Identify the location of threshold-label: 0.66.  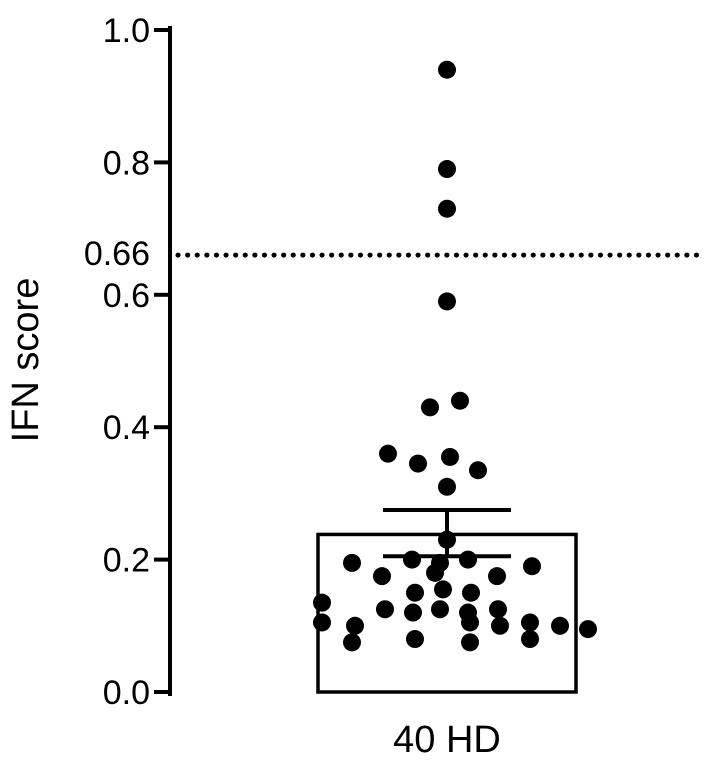
(117, 254).